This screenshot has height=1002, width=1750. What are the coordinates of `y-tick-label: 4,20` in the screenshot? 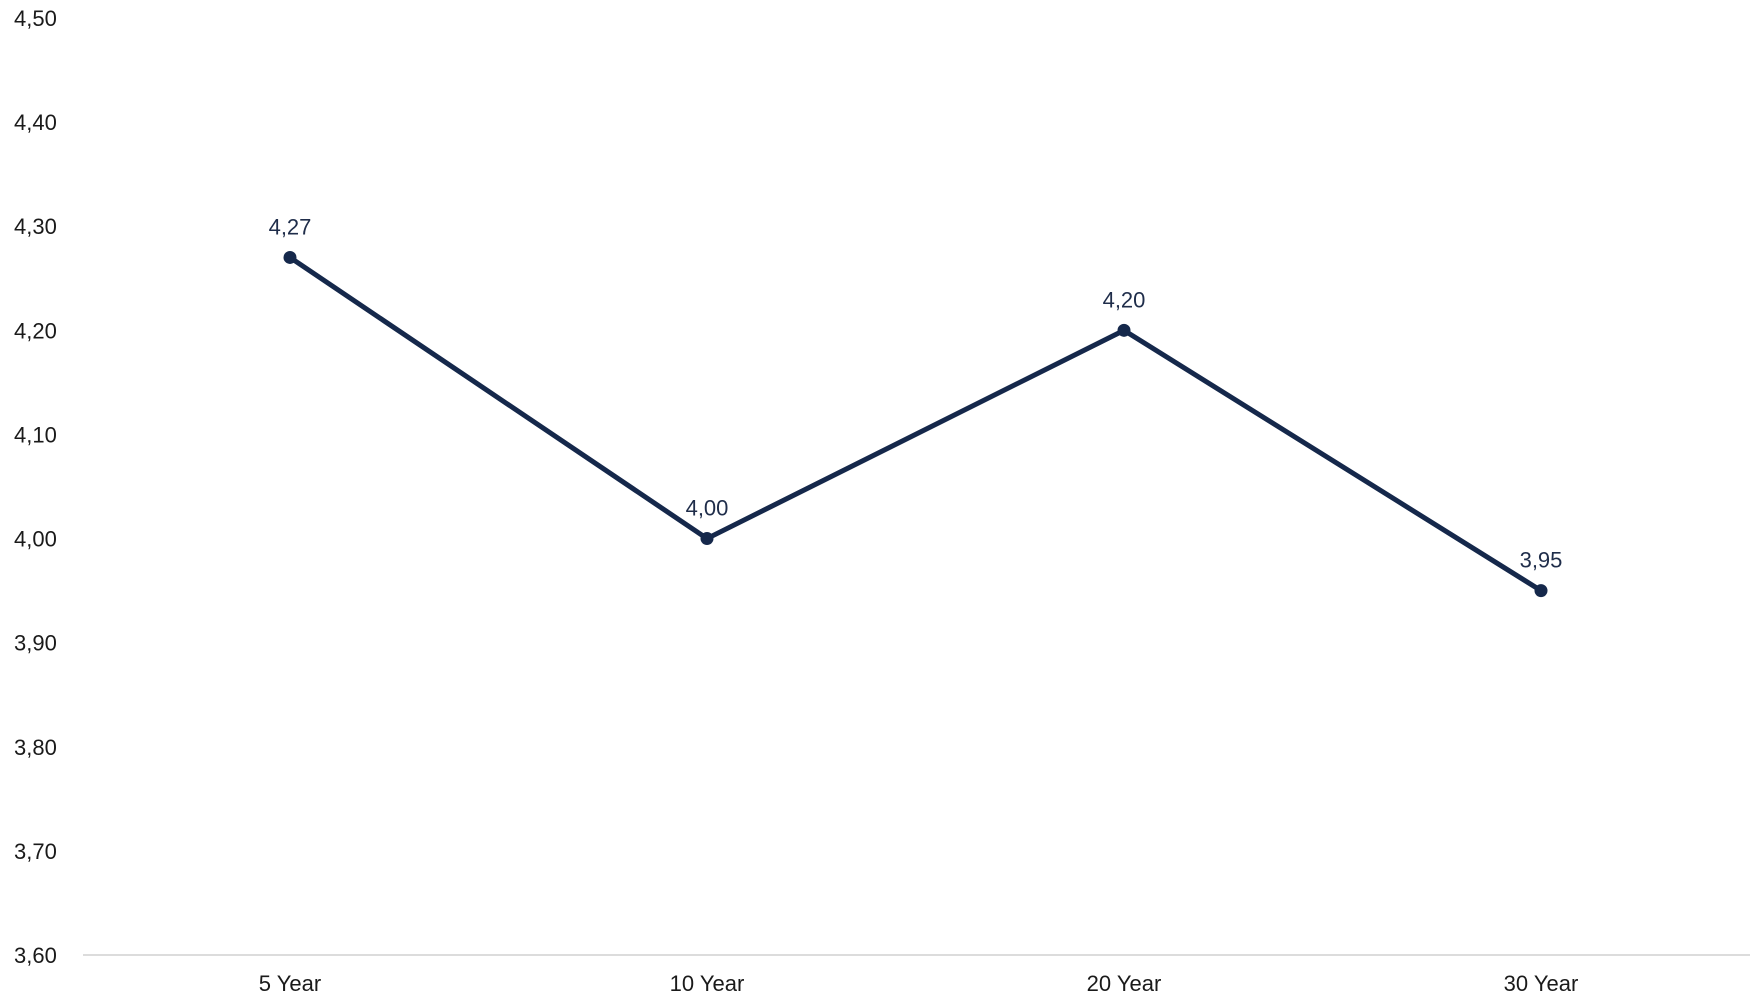 It's located at (35, 330).